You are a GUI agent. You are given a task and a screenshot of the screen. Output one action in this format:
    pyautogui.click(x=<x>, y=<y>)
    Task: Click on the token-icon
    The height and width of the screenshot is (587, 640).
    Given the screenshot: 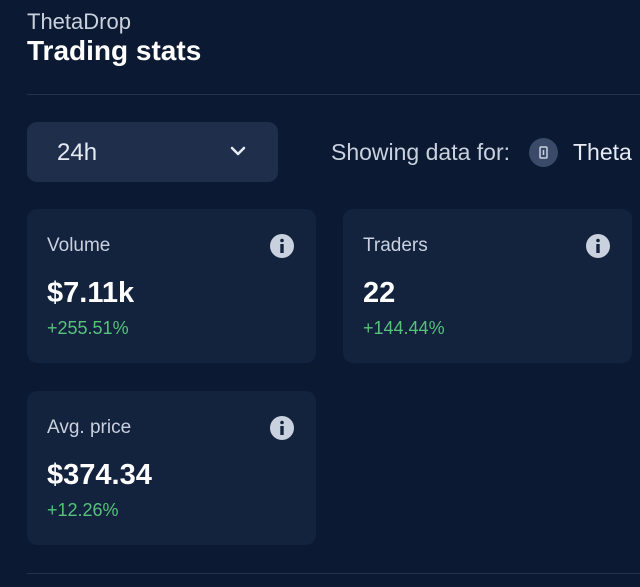 What is the action you would take?
    pyautogui.click(x=543, y=152)
    